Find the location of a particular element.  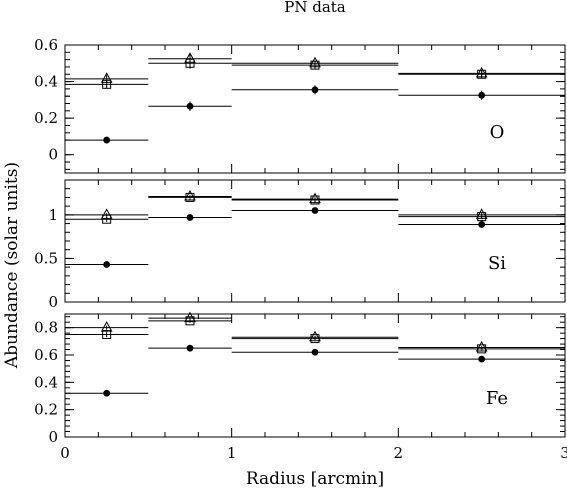

x-tick-label: 1 is located at coordinates (232, 453).